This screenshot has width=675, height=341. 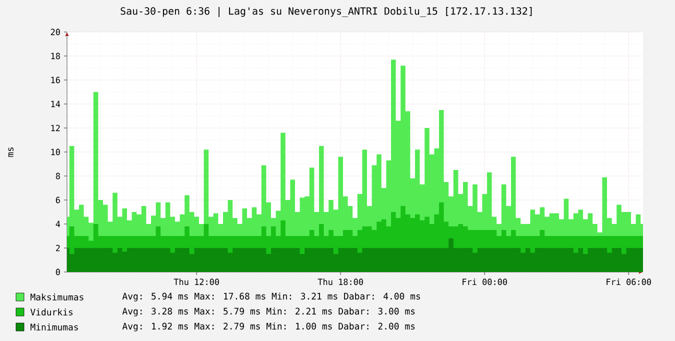 What do you see at coordinates (55, 152) in the screenshot?
I see `y-tick-label: 10` at bounding box center [55, 152].